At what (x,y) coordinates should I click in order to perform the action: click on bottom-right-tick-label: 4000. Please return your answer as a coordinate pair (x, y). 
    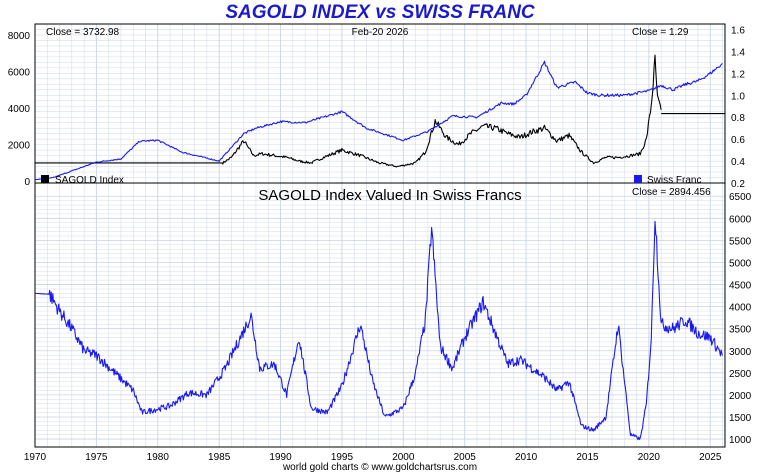
    Looking at the image, I should click on (740, 308).